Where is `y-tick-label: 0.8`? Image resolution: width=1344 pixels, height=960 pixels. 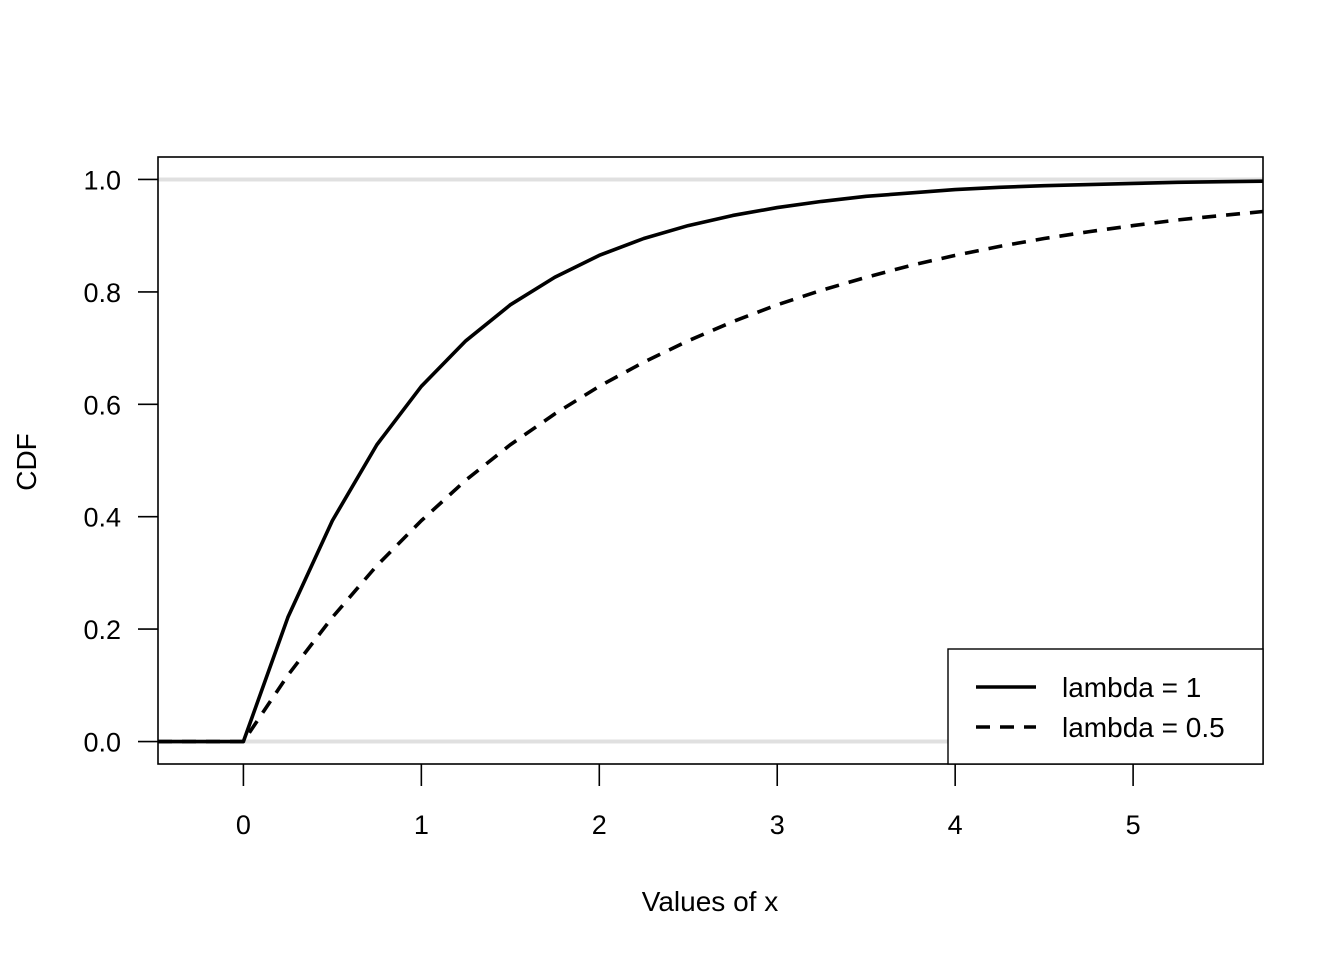
y-tick-label: 0.8 is located at coordinates (102, 293).